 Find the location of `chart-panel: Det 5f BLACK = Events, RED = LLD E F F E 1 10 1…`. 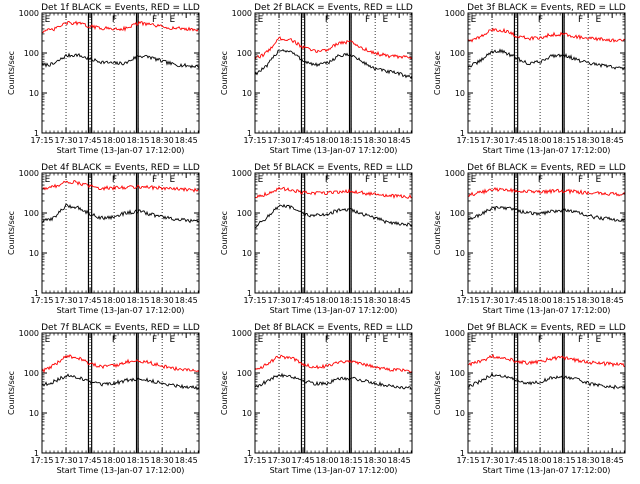

chart-panel: Det 5f BLACK = Events, RED = LLD E F F E 1 10 1… is located at coordinates (316, 239).